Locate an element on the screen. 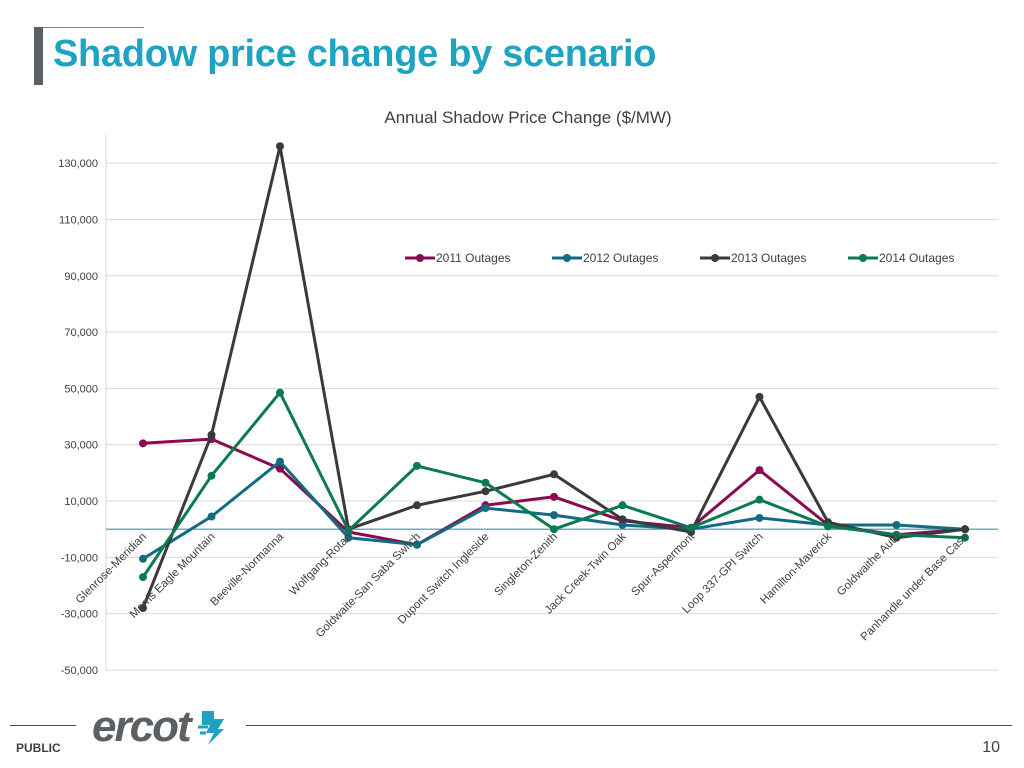  logo-wordmark: ercot is located at coordinates (142, 726).